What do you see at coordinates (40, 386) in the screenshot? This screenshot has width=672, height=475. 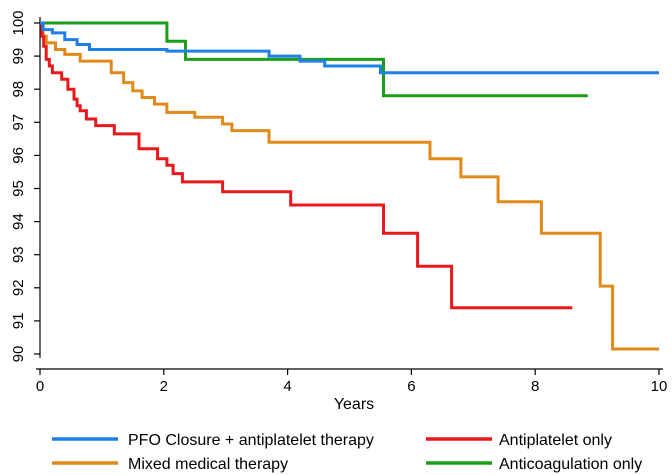 I see `x-tick-label: 0` at bounding box center [40, 386].